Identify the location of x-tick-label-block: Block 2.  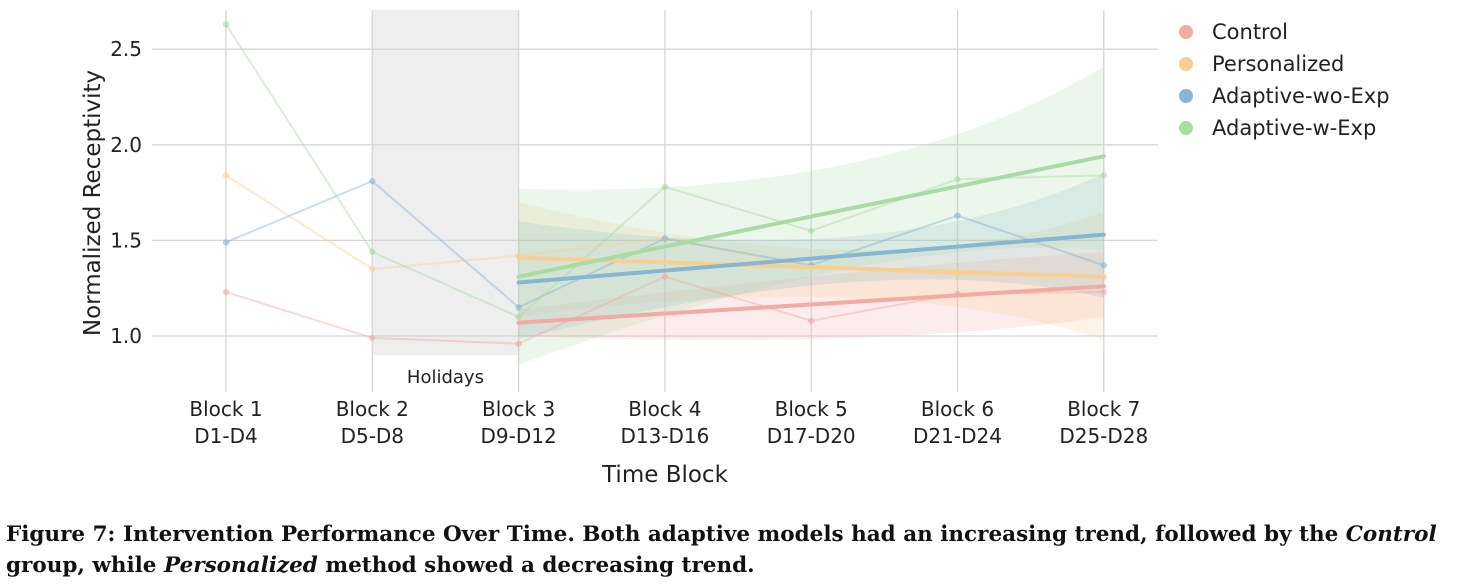
(372, 409).